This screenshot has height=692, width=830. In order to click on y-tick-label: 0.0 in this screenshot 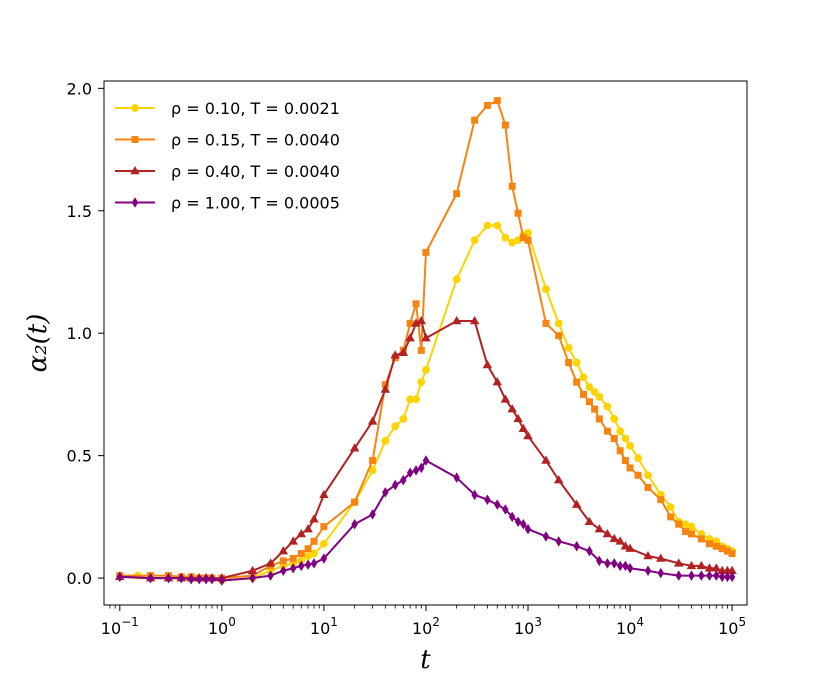, I will do `click(79, 578)`.